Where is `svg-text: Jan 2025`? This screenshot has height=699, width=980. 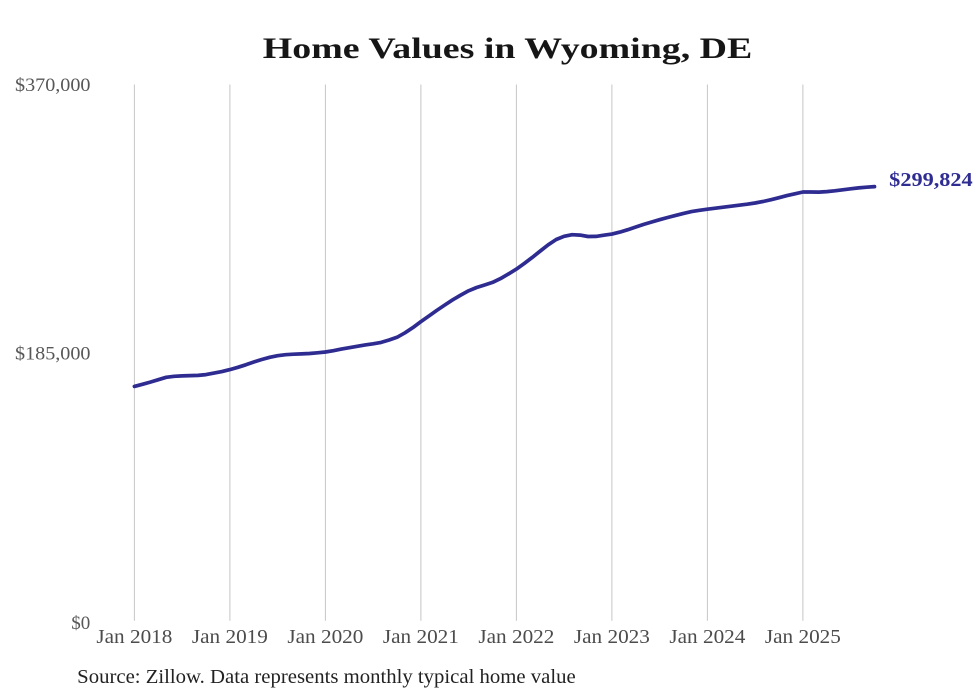 svg-text: Jan 2025 is located at coordinates (803, 637).